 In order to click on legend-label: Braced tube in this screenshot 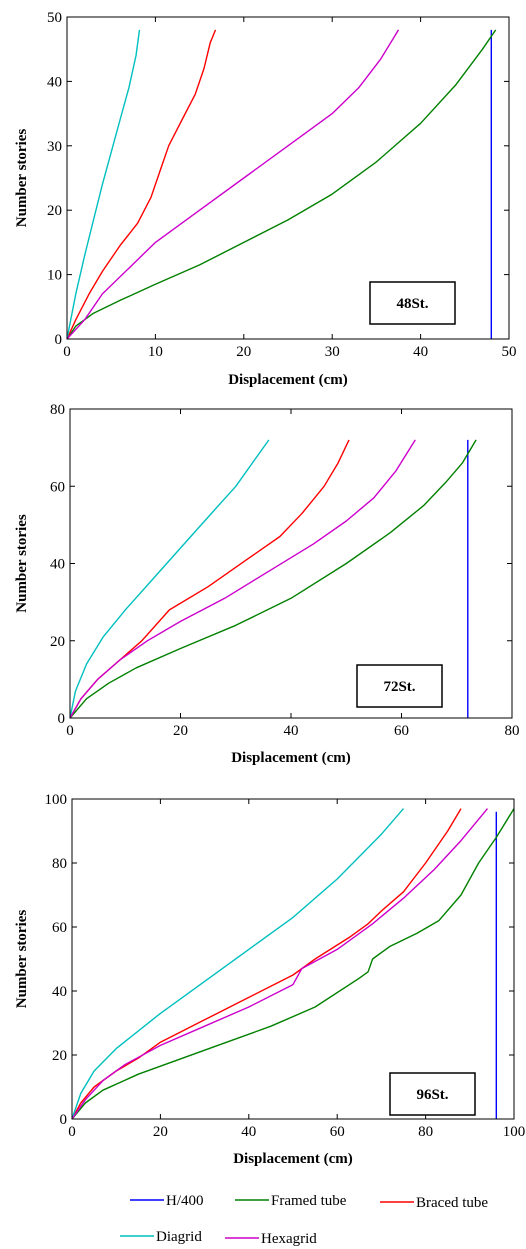, I will do `click(452, 1203)`.